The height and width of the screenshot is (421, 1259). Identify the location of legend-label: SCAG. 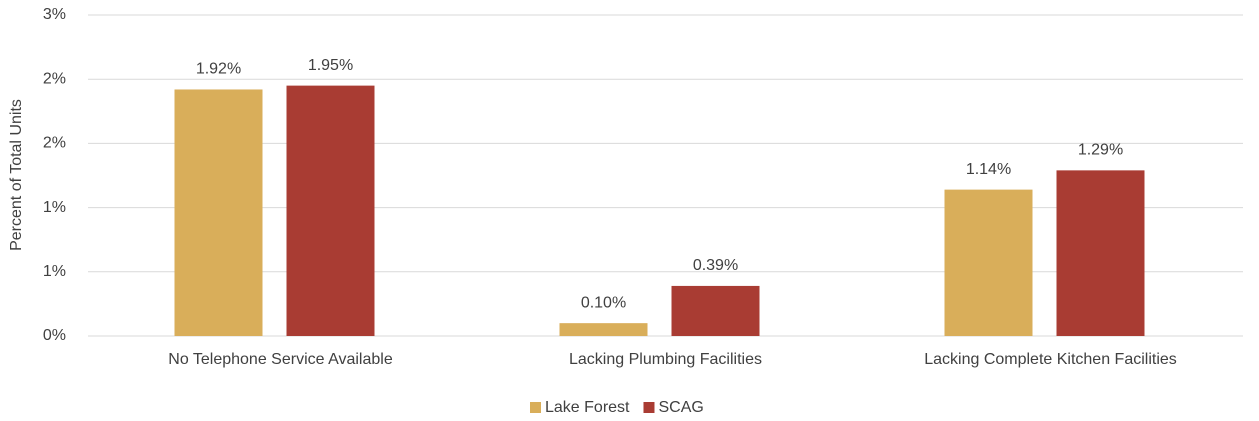
(680, 407).